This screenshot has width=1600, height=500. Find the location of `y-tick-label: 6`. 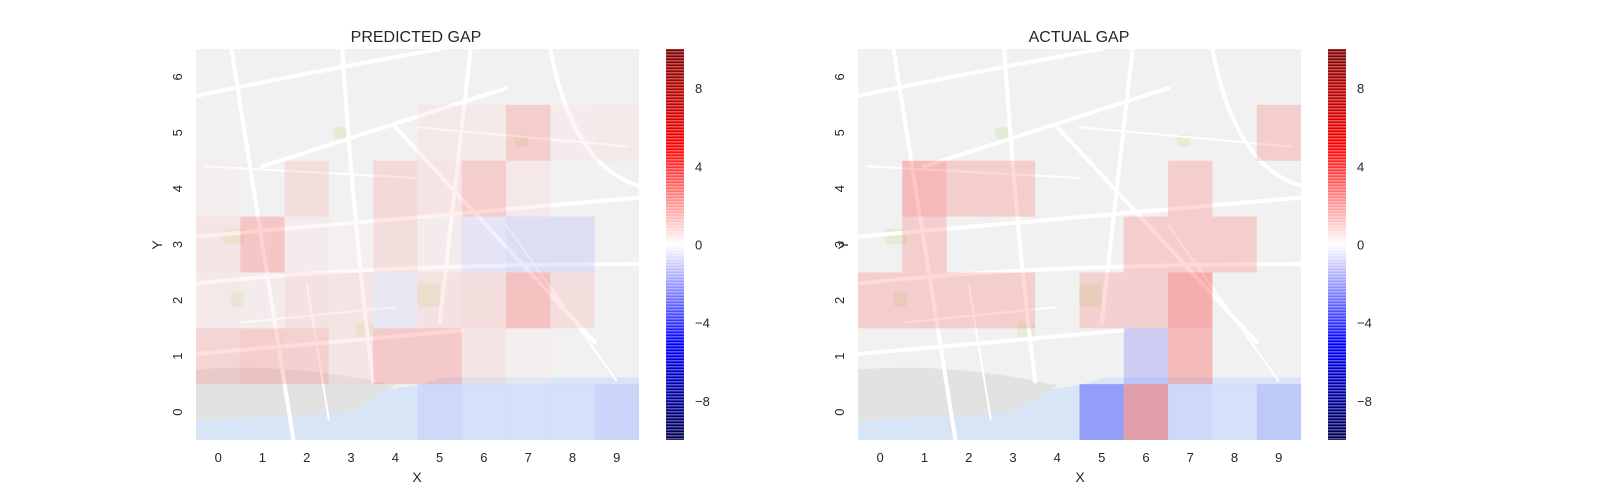

y-tick-label: 6 is located at coordinates (177, 76).